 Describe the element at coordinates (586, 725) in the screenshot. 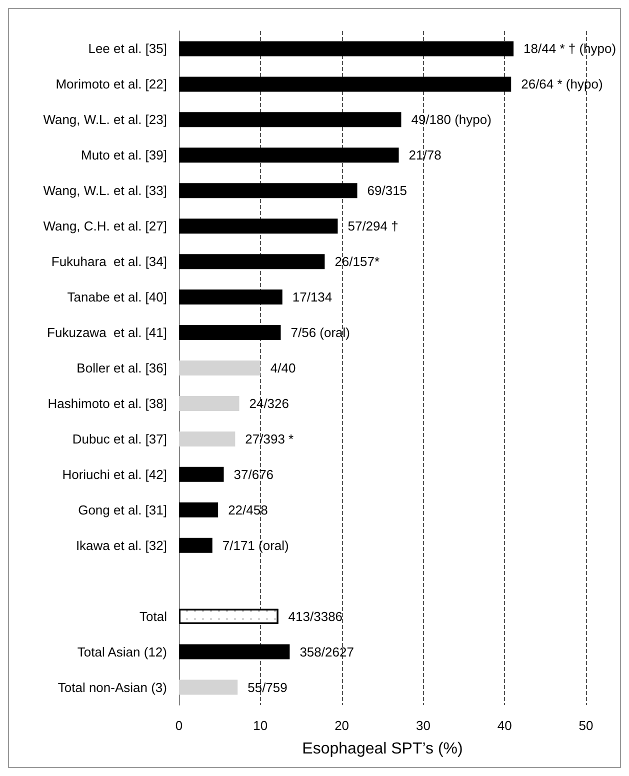

I see `x-tick-label: 50` at that location.